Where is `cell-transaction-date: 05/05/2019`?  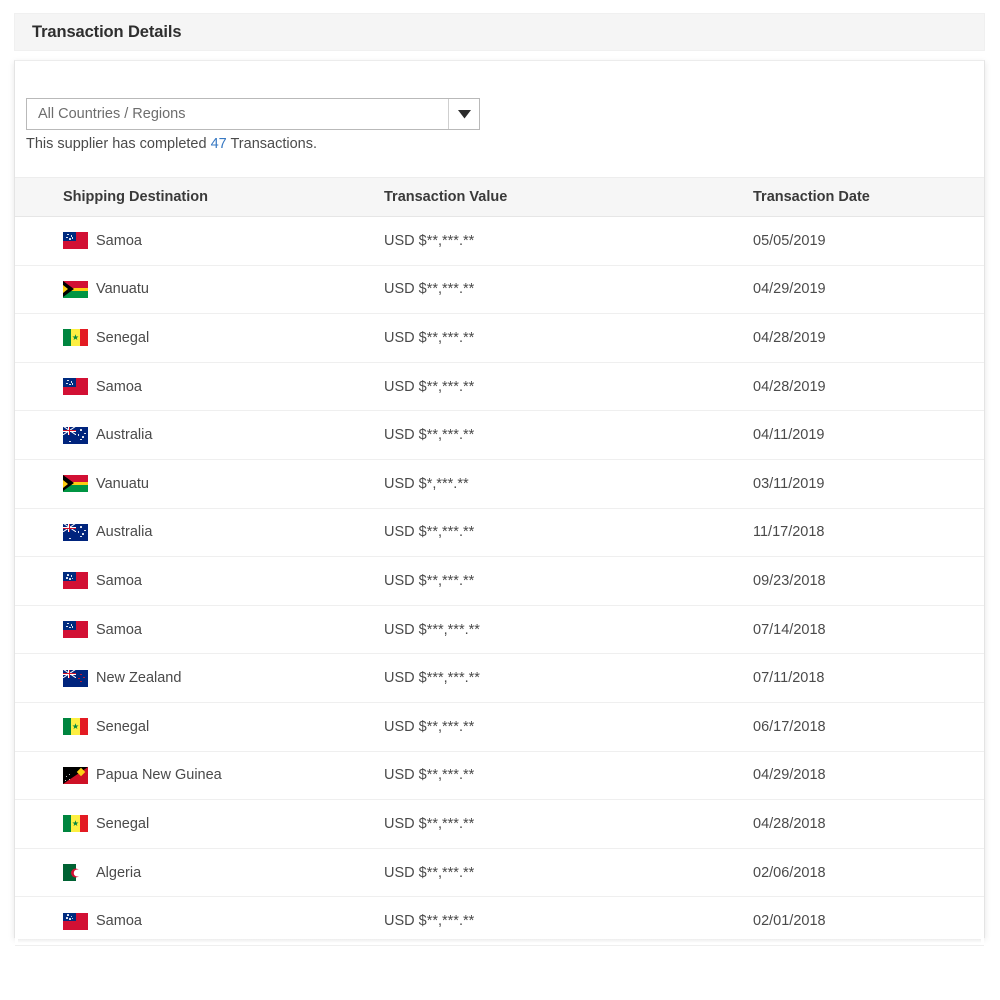 cell-transaction-date: 05/05/2019 is located at coordinates (789, 240).